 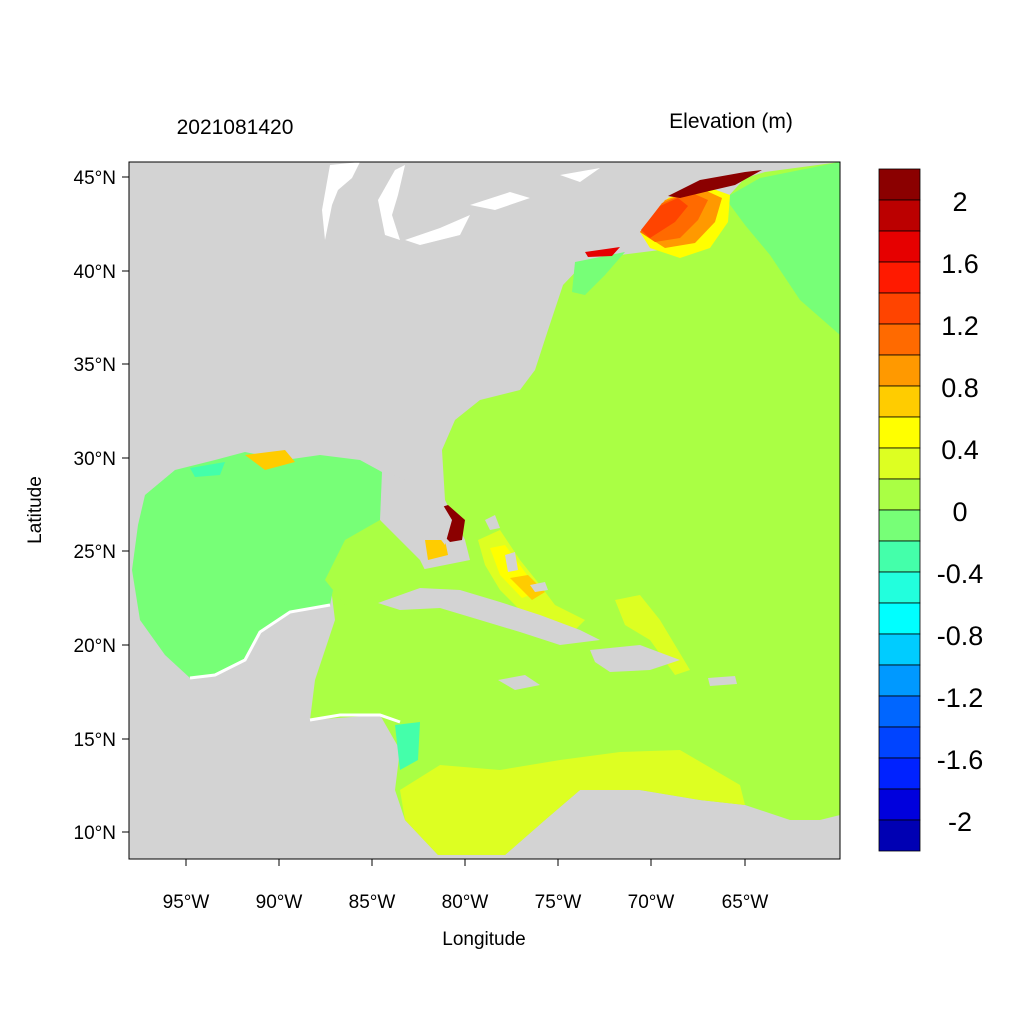 I want to click on bahamas-islands, so click(x=516, y=553).